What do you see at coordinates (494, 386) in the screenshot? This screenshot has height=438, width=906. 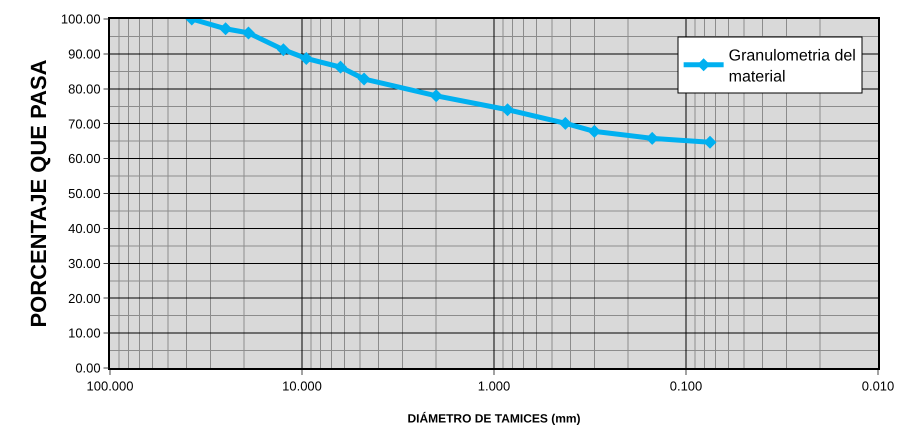 I see `x-tick-label: 1.000` at bounding box center [494, 386].